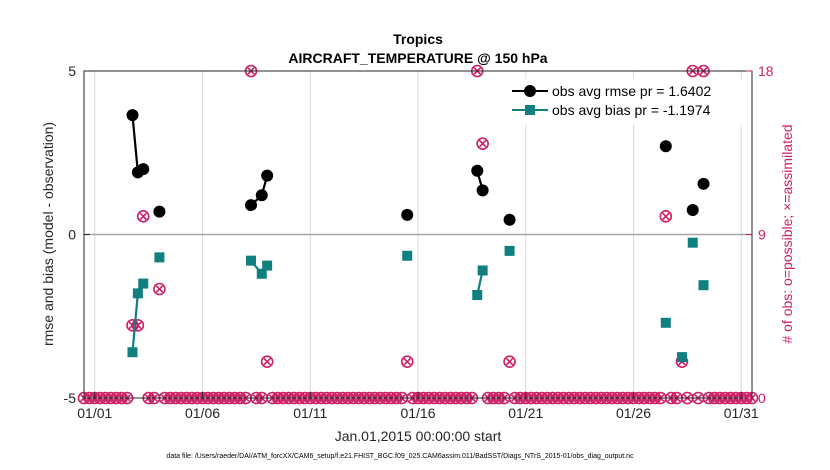 This screenshot has width=830, height=470. I want to click on legend-rmse-marker, so click(530, 91).